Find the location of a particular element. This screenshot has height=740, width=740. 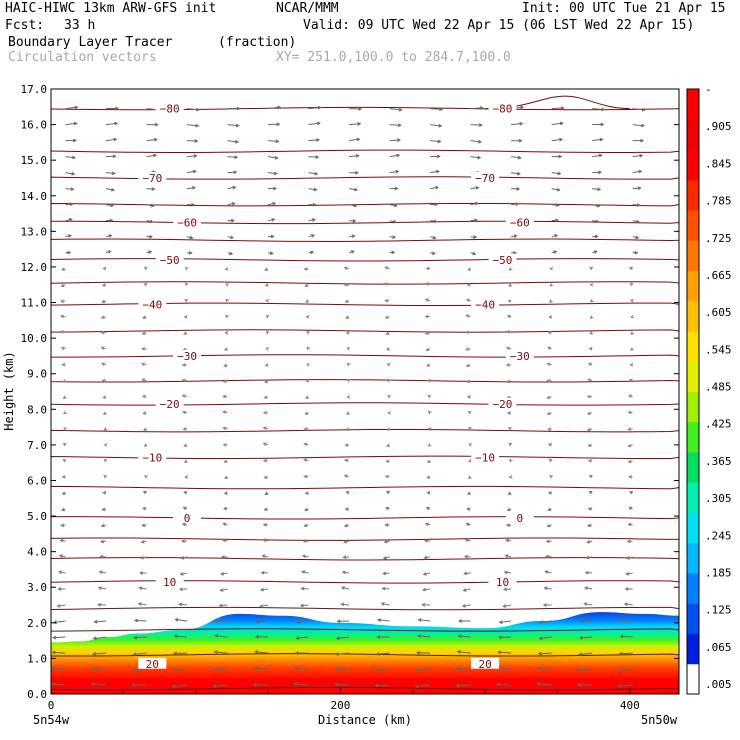

isotherm-label-text: −10 is located at coordinates (485, 457).